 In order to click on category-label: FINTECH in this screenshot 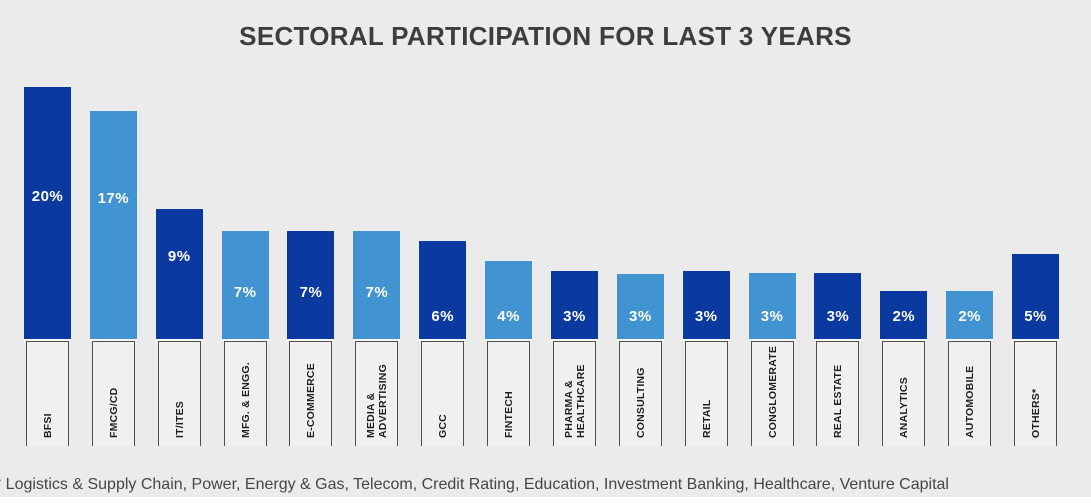, I will do `click(508, 394)`.